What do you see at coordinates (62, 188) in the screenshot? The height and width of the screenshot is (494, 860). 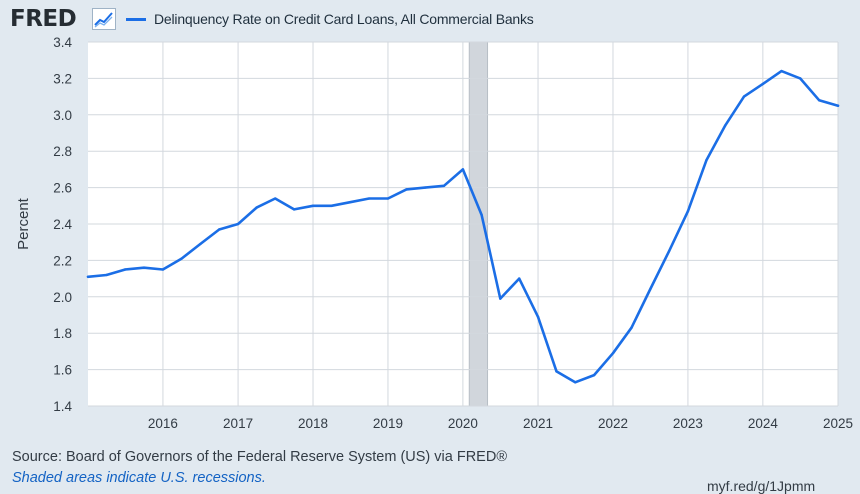 I see `y-tick-label: 2.6` at bounding box center [62, 188].